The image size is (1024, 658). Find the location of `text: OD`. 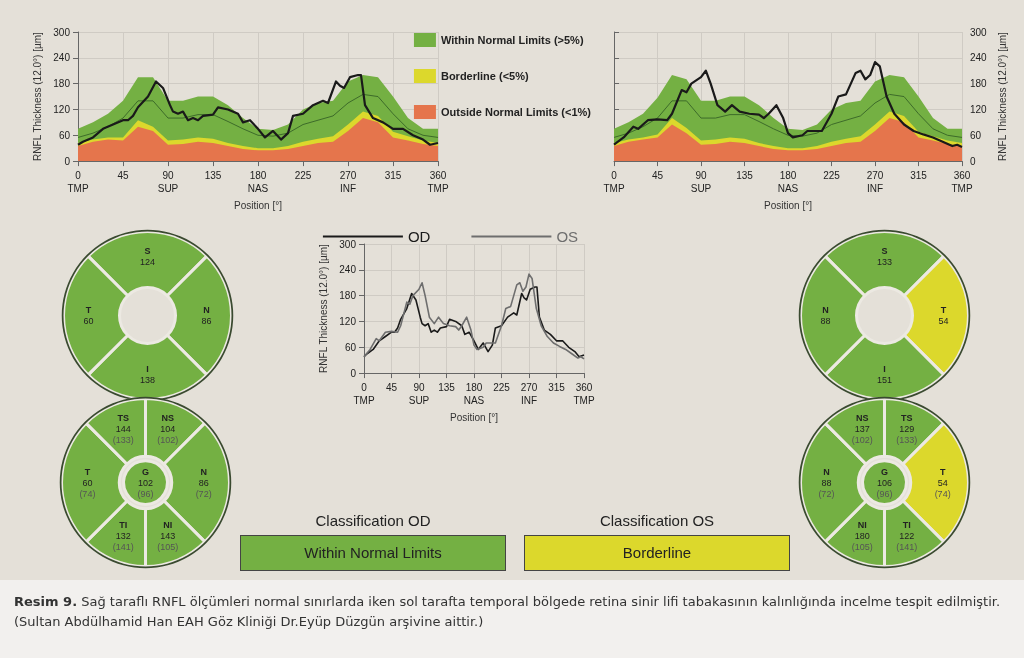

text: OD is located at coordinates (419, 236).